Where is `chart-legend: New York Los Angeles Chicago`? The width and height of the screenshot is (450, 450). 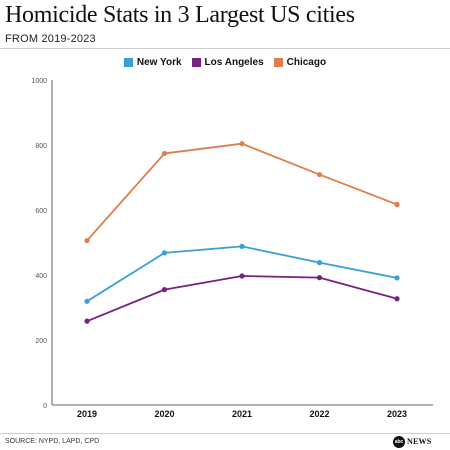 chart-legend: New York Los Angeles Chicago is located at coordinates (225, 62).